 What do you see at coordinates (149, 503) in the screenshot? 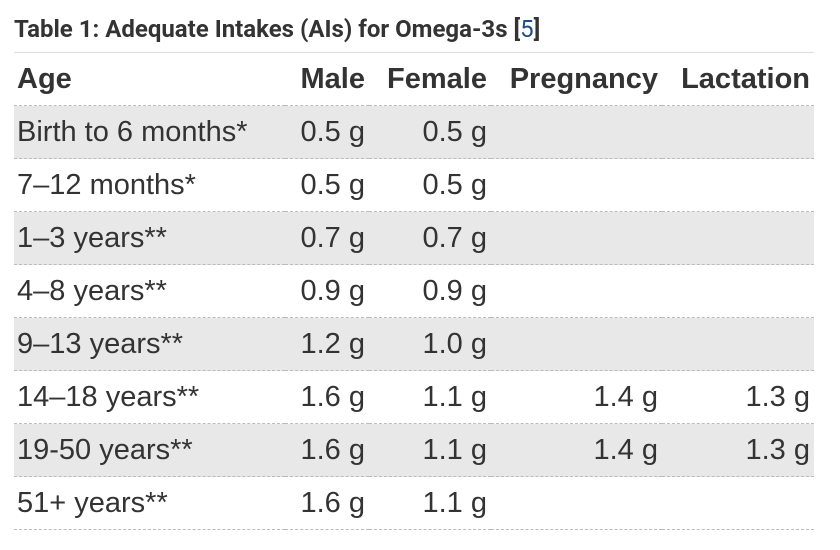
I see `table-cell: 51+ years**` at bounding box center [149, 503].